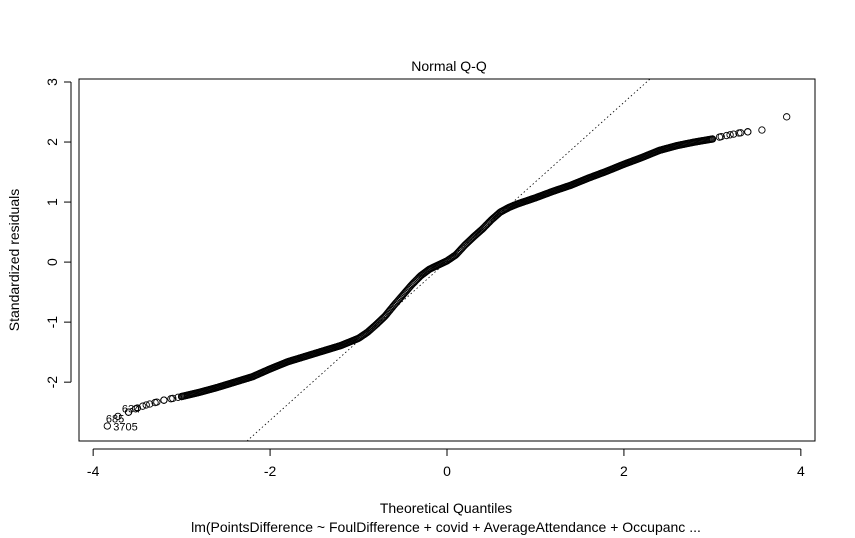 The width and height of the screenshot is (855, 538). Describe the element at coordinates (93, 471) in the screenshot. I see `x-tick-label: -4` at that location.